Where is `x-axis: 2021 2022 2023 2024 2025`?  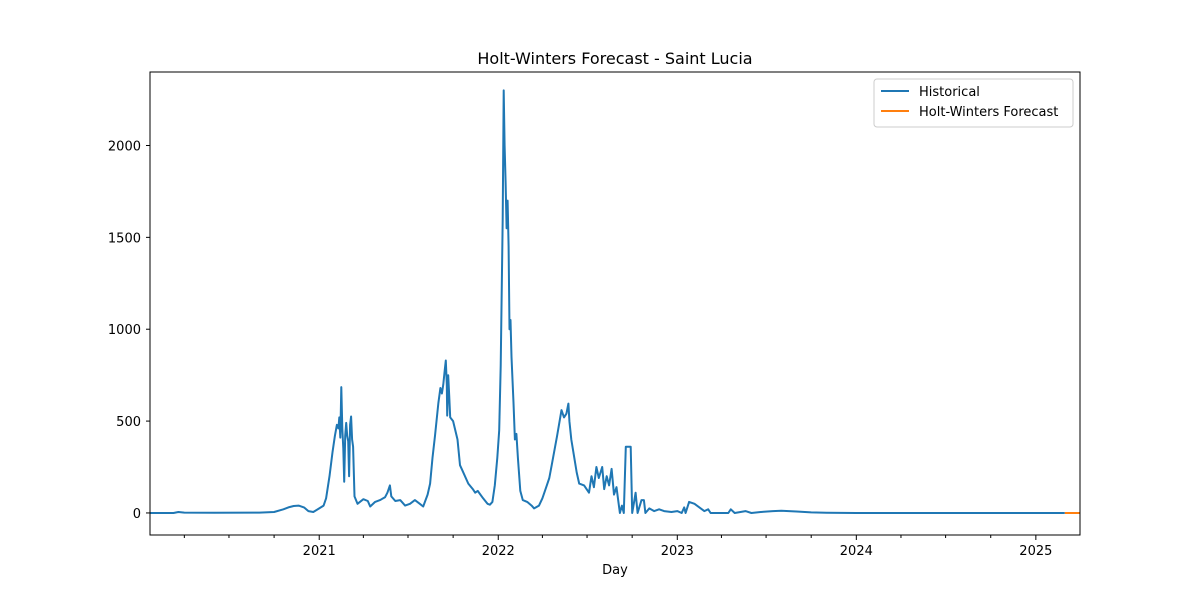 x-axis: 2021 2022 2023 2024 2025 is located at coordinates (617, 547).